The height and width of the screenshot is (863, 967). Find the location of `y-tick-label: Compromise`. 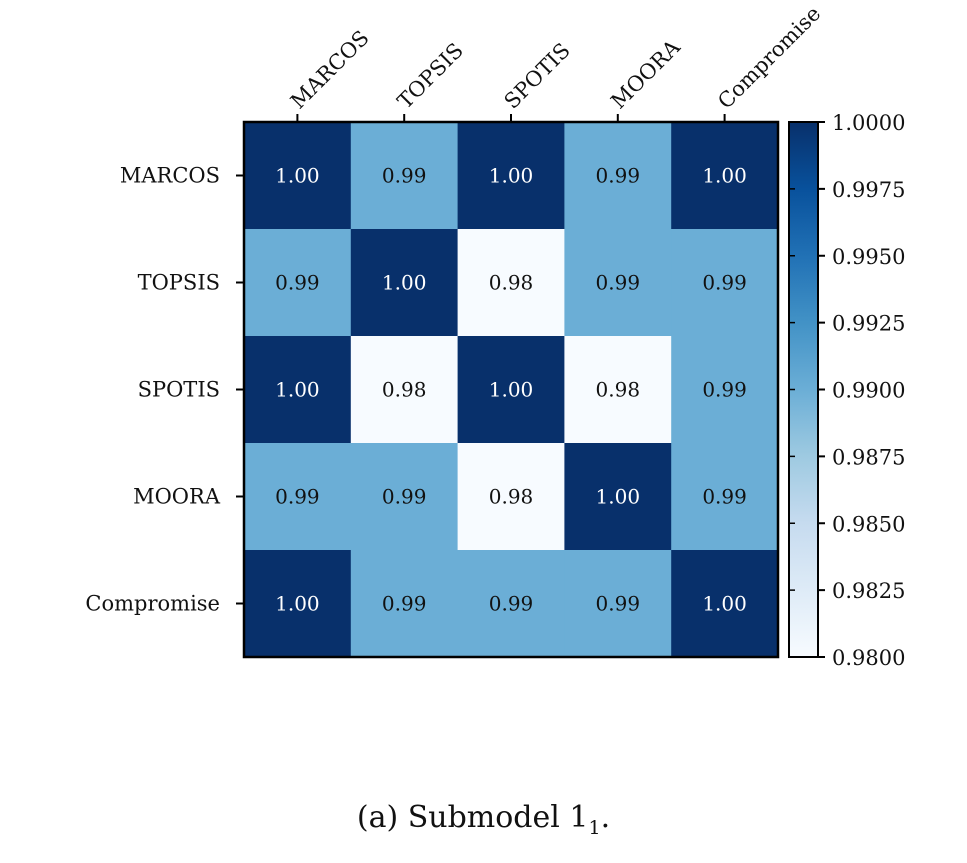

y-tick-label: Compromise is located at coordinates (152, 604).